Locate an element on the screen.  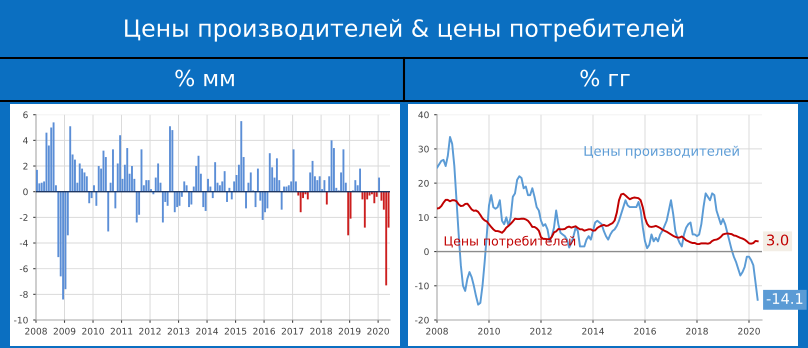
data-label: 3.0 is located at coordinates (777, 240).